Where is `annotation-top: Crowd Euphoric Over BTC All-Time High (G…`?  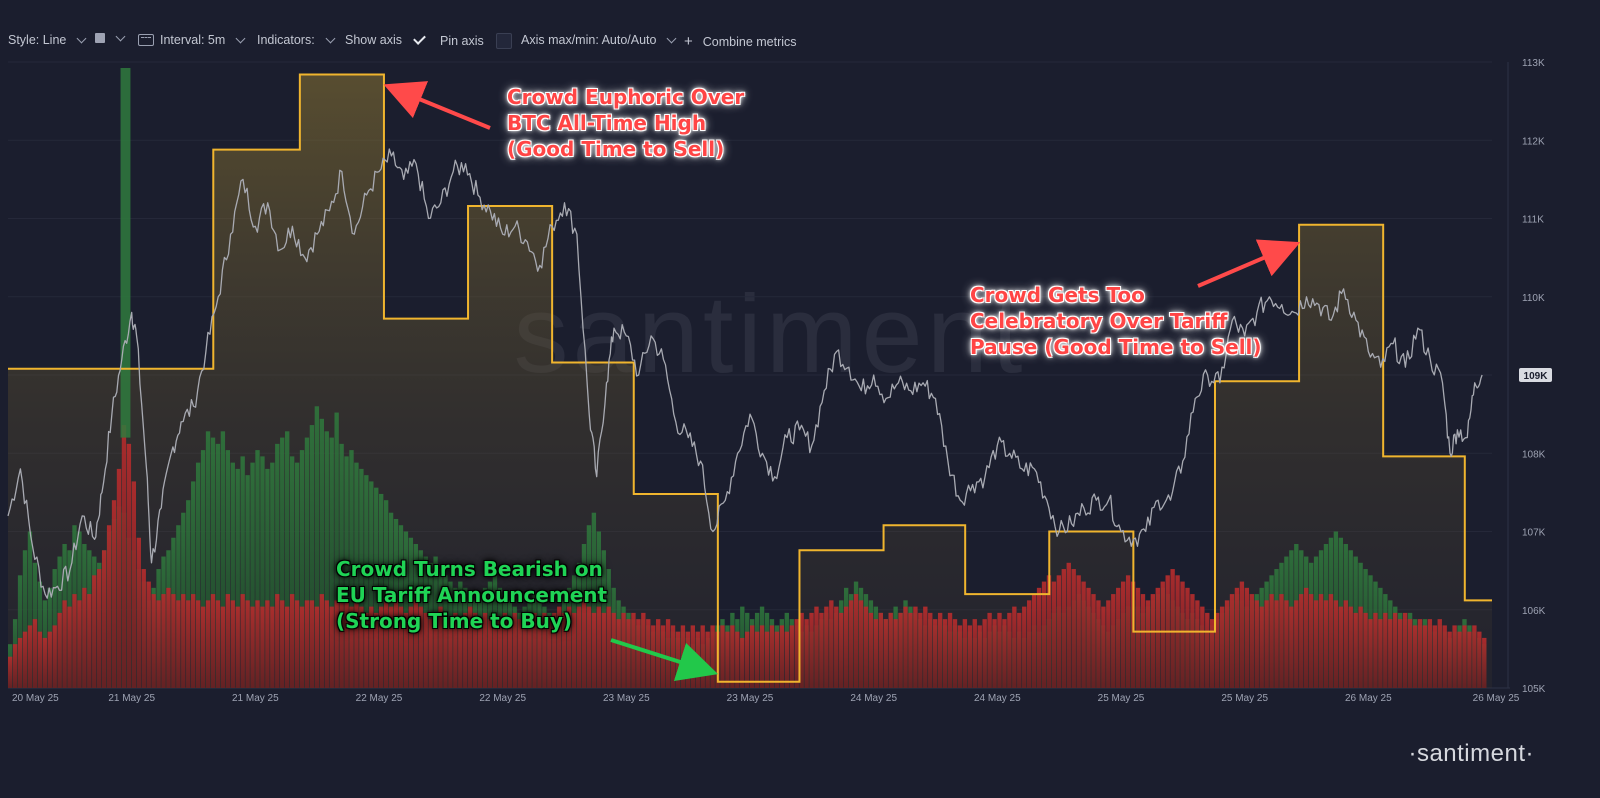 annotation-top: Crowd Euphoric Over BTC All-Time High (G… is located at coordinates (625, 123).